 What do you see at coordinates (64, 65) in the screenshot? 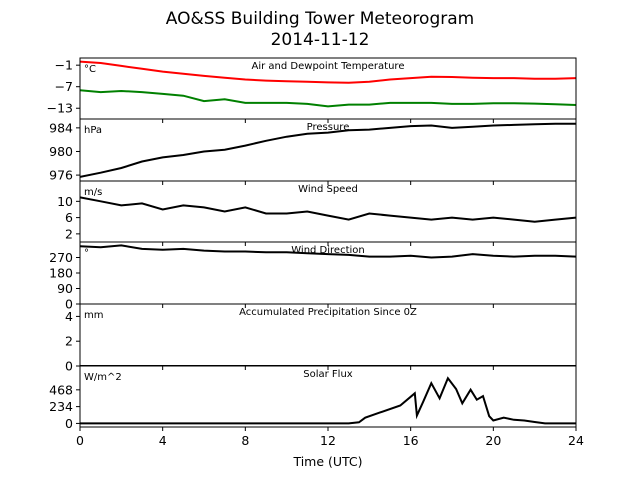
I see `y-tick-label: −1` at bounding box center [64, 65].